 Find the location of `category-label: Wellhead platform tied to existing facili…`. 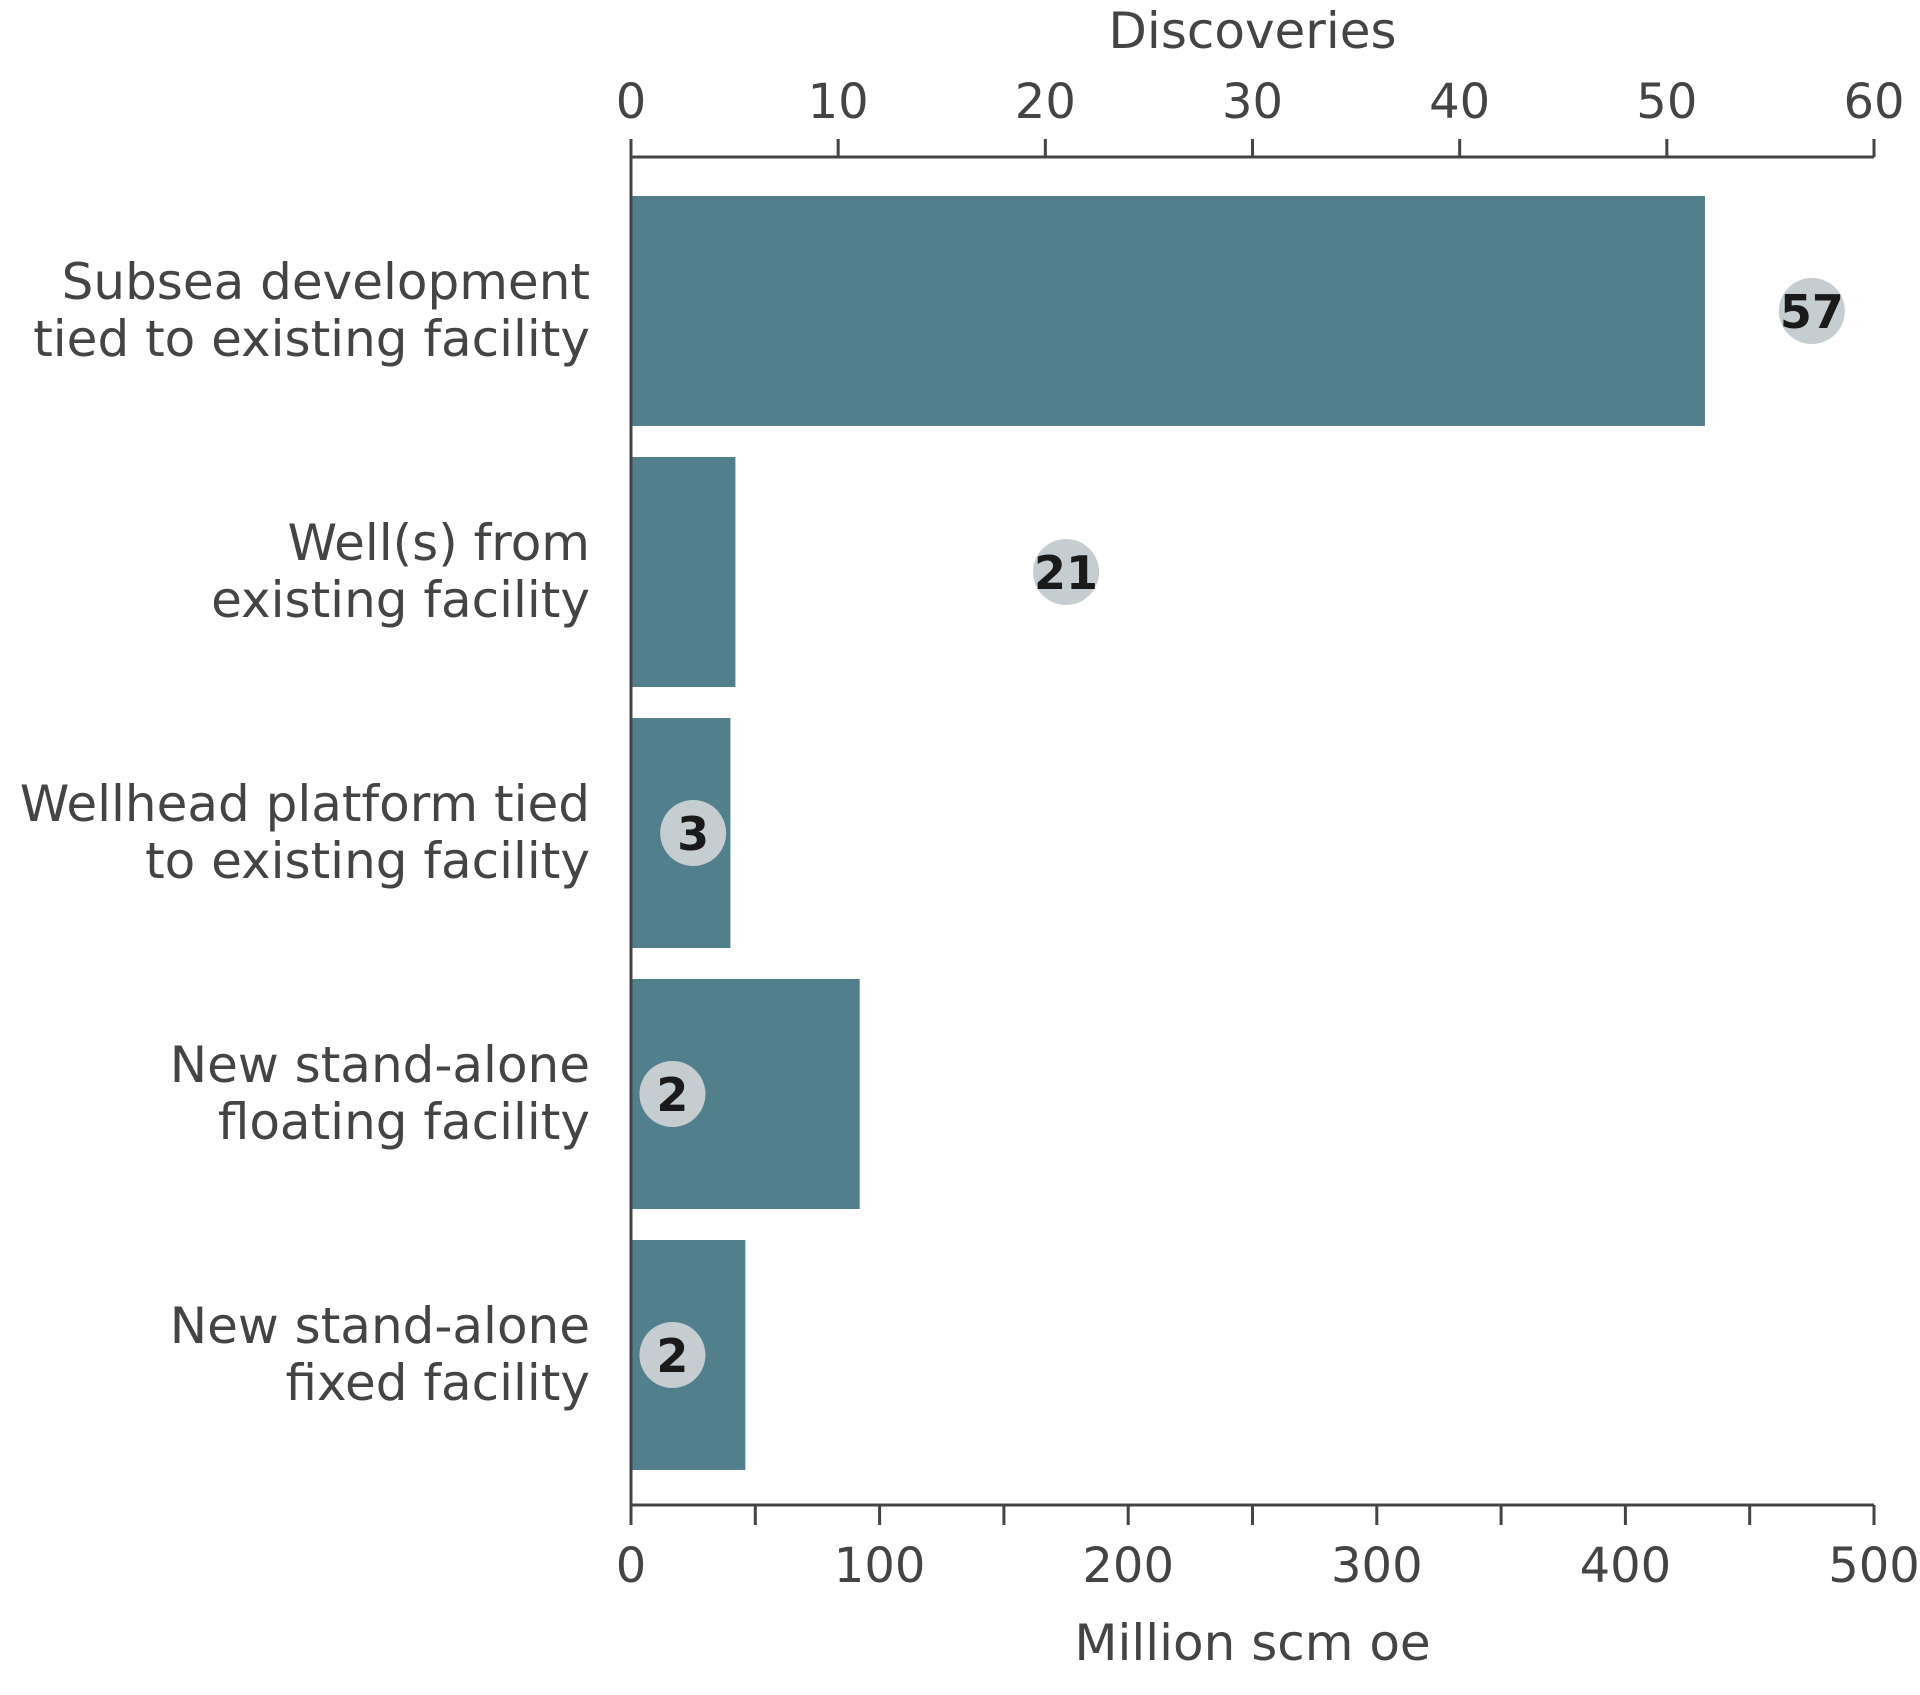

category-label: Wellhead platform tied to existing facili… is located at coordinates (305, 832).